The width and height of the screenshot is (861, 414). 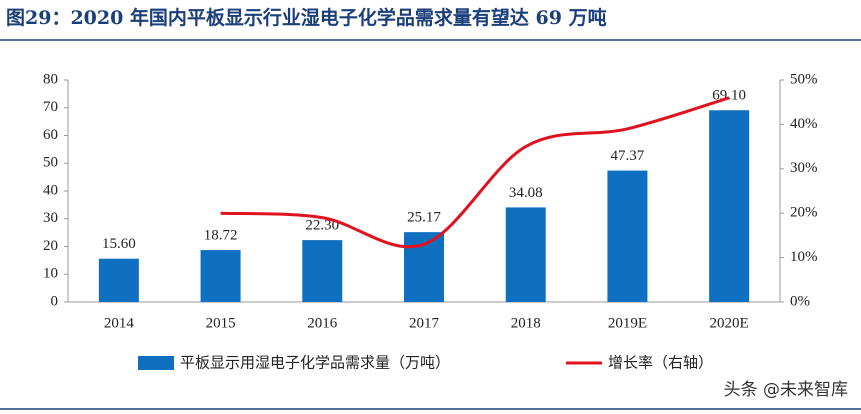 I want to click on x-tick-label: 2017, so click(x=424, y=323).